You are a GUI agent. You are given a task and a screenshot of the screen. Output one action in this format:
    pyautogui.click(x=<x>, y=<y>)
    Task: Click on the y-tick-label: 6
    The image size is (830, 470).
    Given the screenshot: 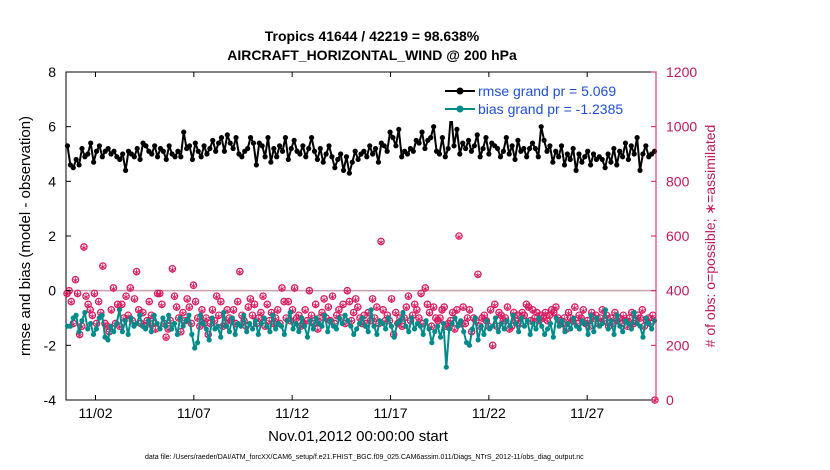 What is the action you would take?
    pyautogui.click(x=52, y=127)
    